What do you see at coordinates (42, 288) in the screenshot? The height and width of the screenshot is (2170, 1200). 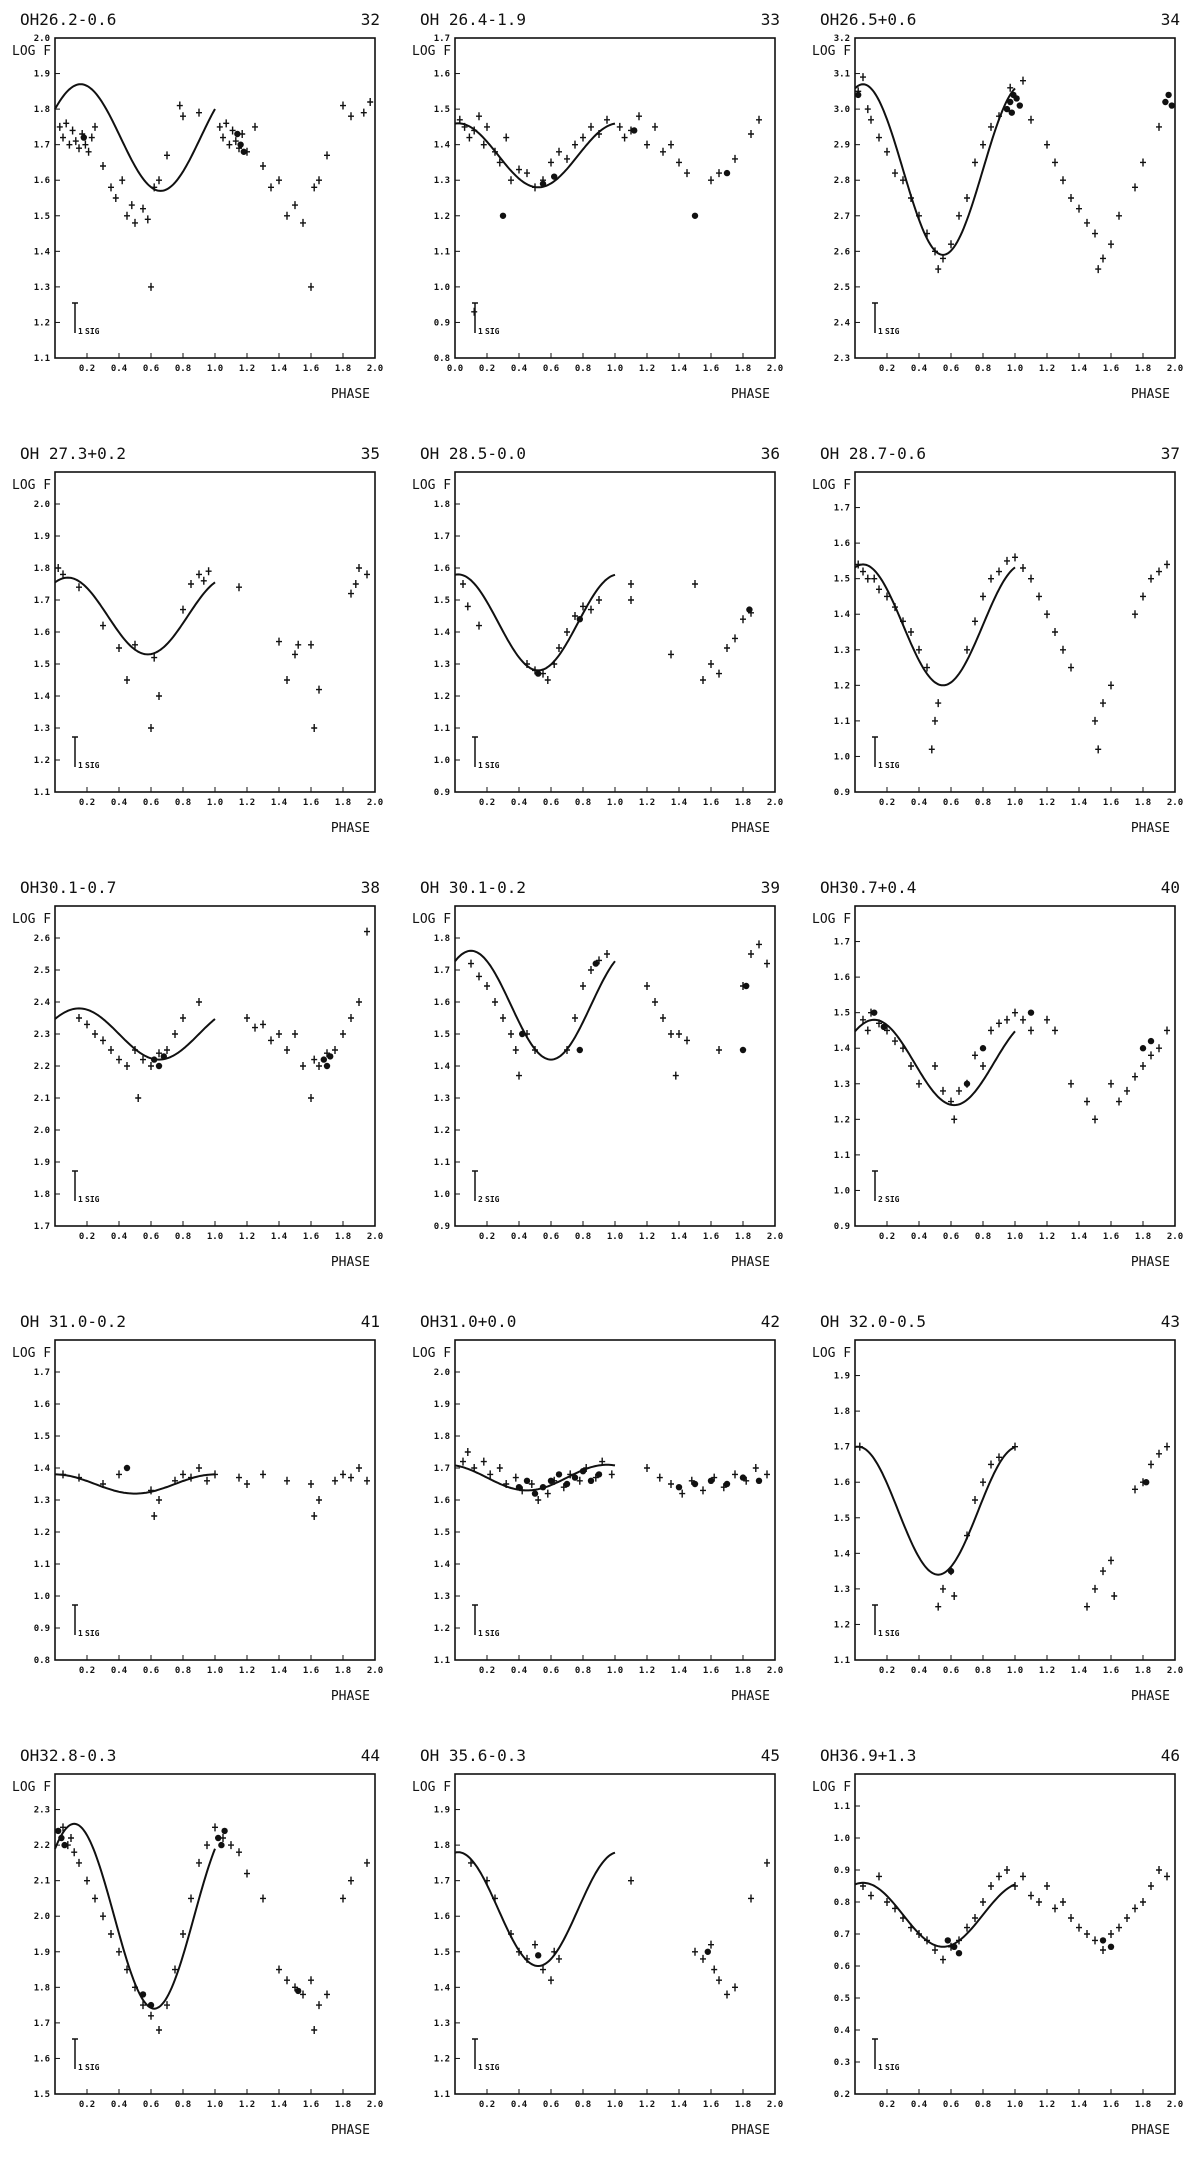 I see `y-tick-label: 1.3` at bounding box center [42, 288].